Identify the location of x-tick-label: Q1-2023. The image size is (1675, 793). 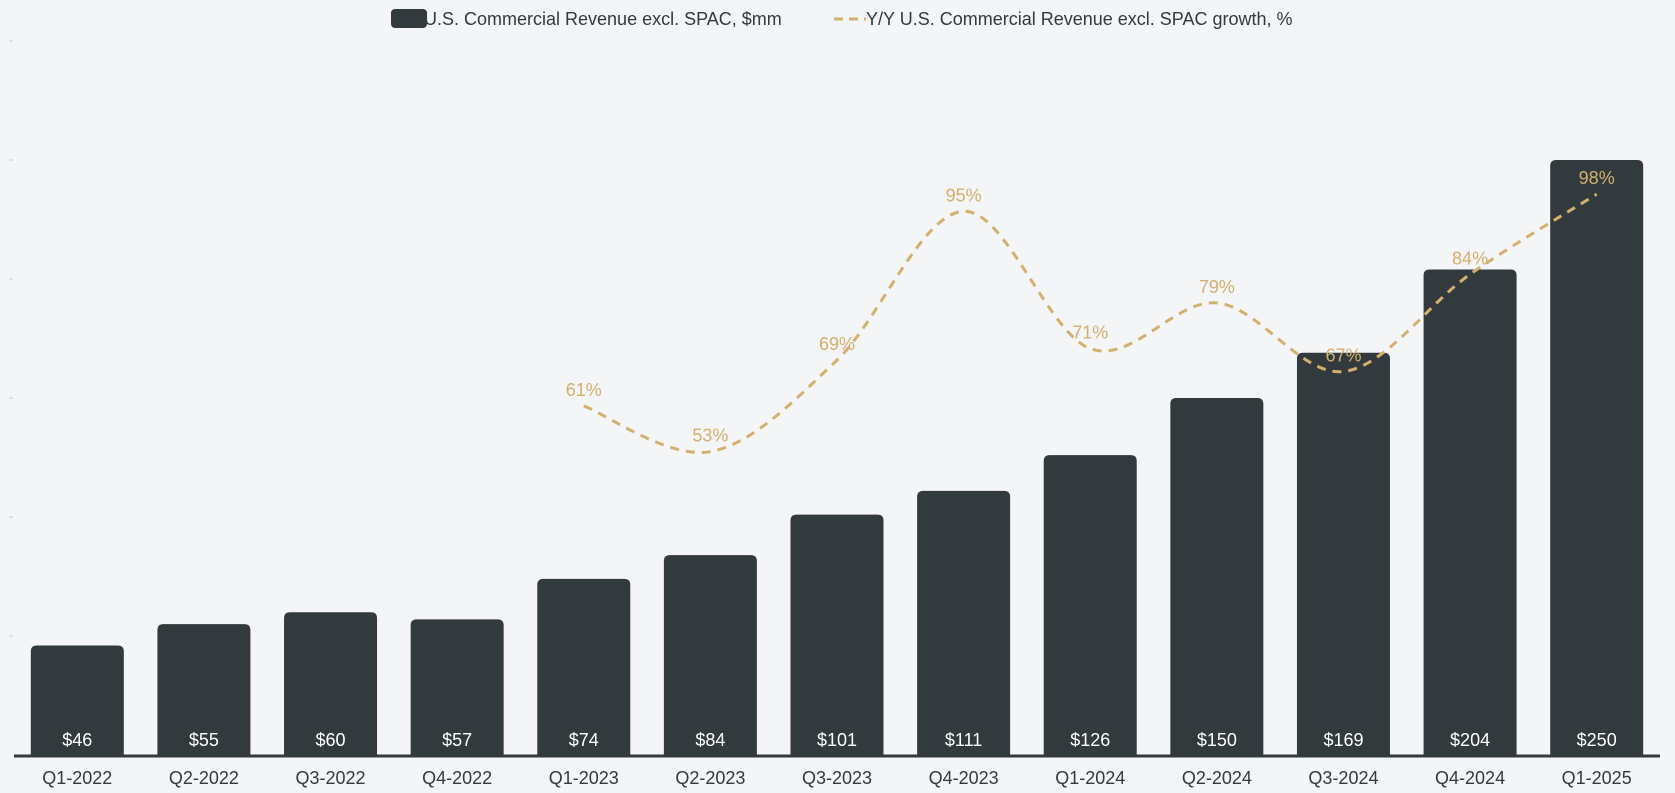
(584, 778).